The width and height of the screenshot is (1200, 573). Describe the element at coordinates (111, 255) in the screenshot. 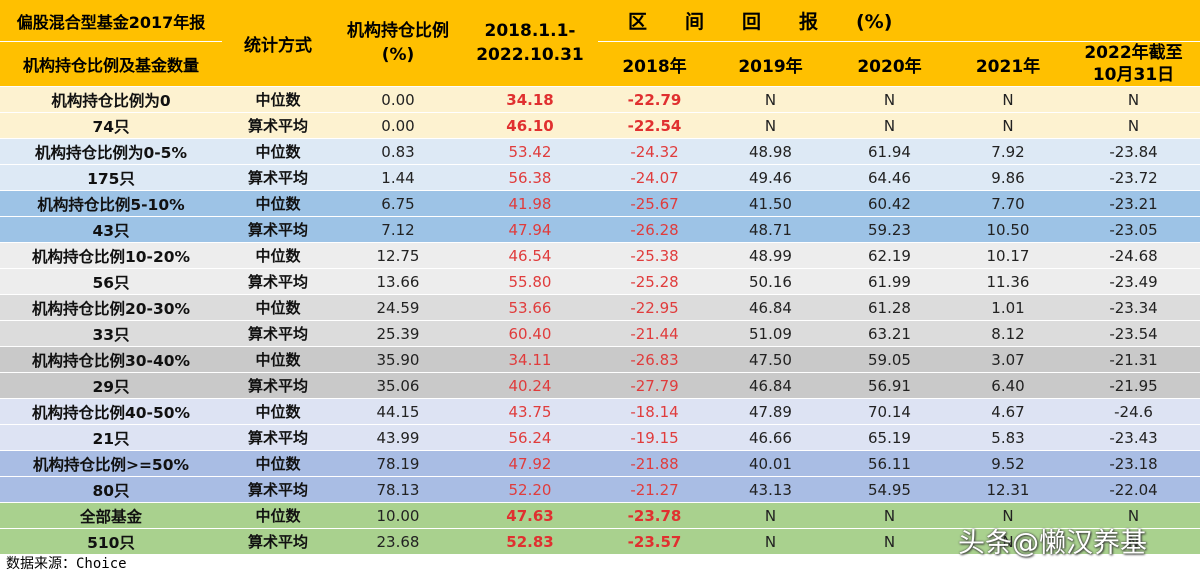

I see `group-label: 机构持仓比例10-20%` at that location.